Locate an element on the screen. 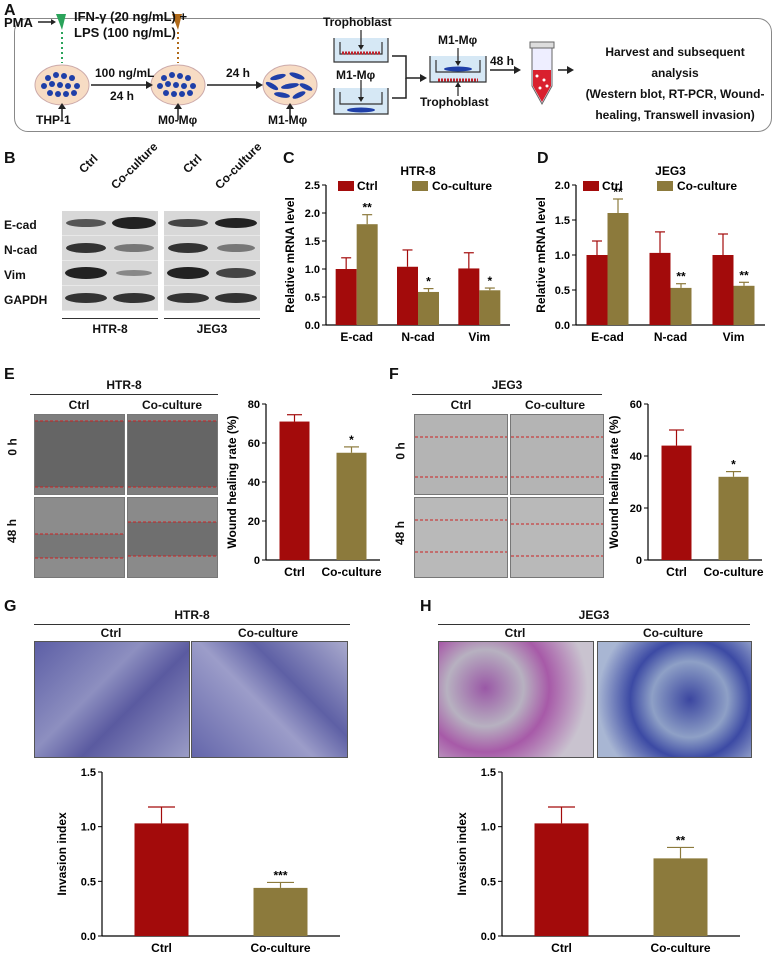 The image size is (776, 964). panel-label-h: H is located at coordinates (426, 606).